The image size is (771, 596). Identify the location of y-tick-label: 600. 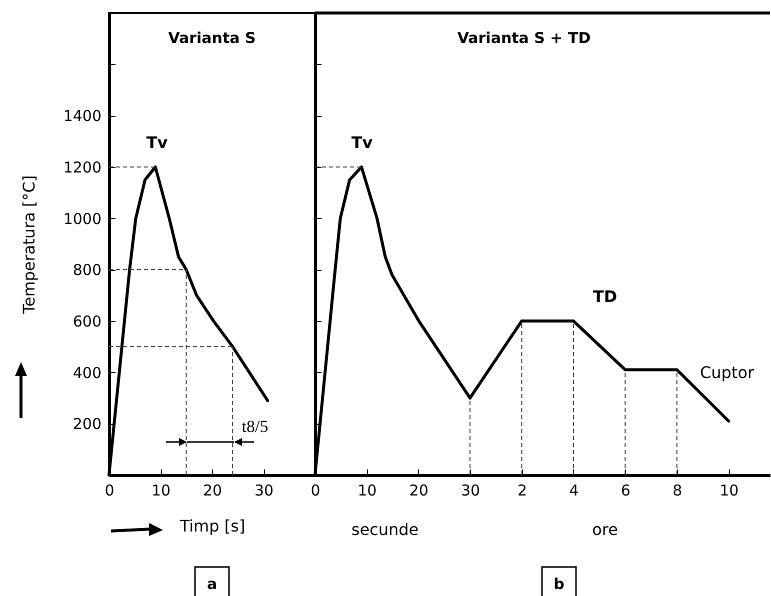
(87, 321).